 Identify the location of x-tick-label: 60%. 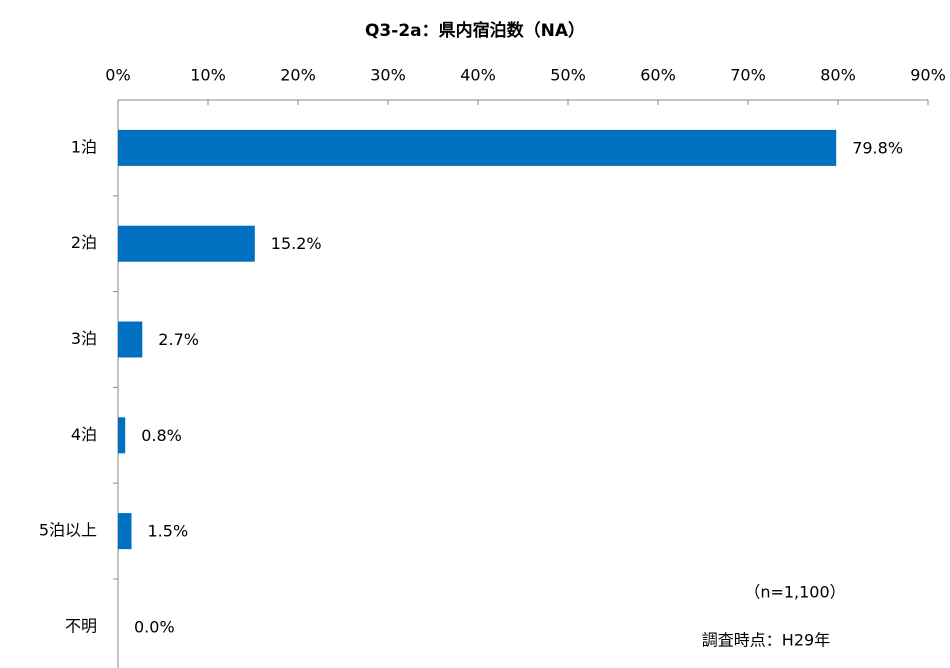
(658, 75).